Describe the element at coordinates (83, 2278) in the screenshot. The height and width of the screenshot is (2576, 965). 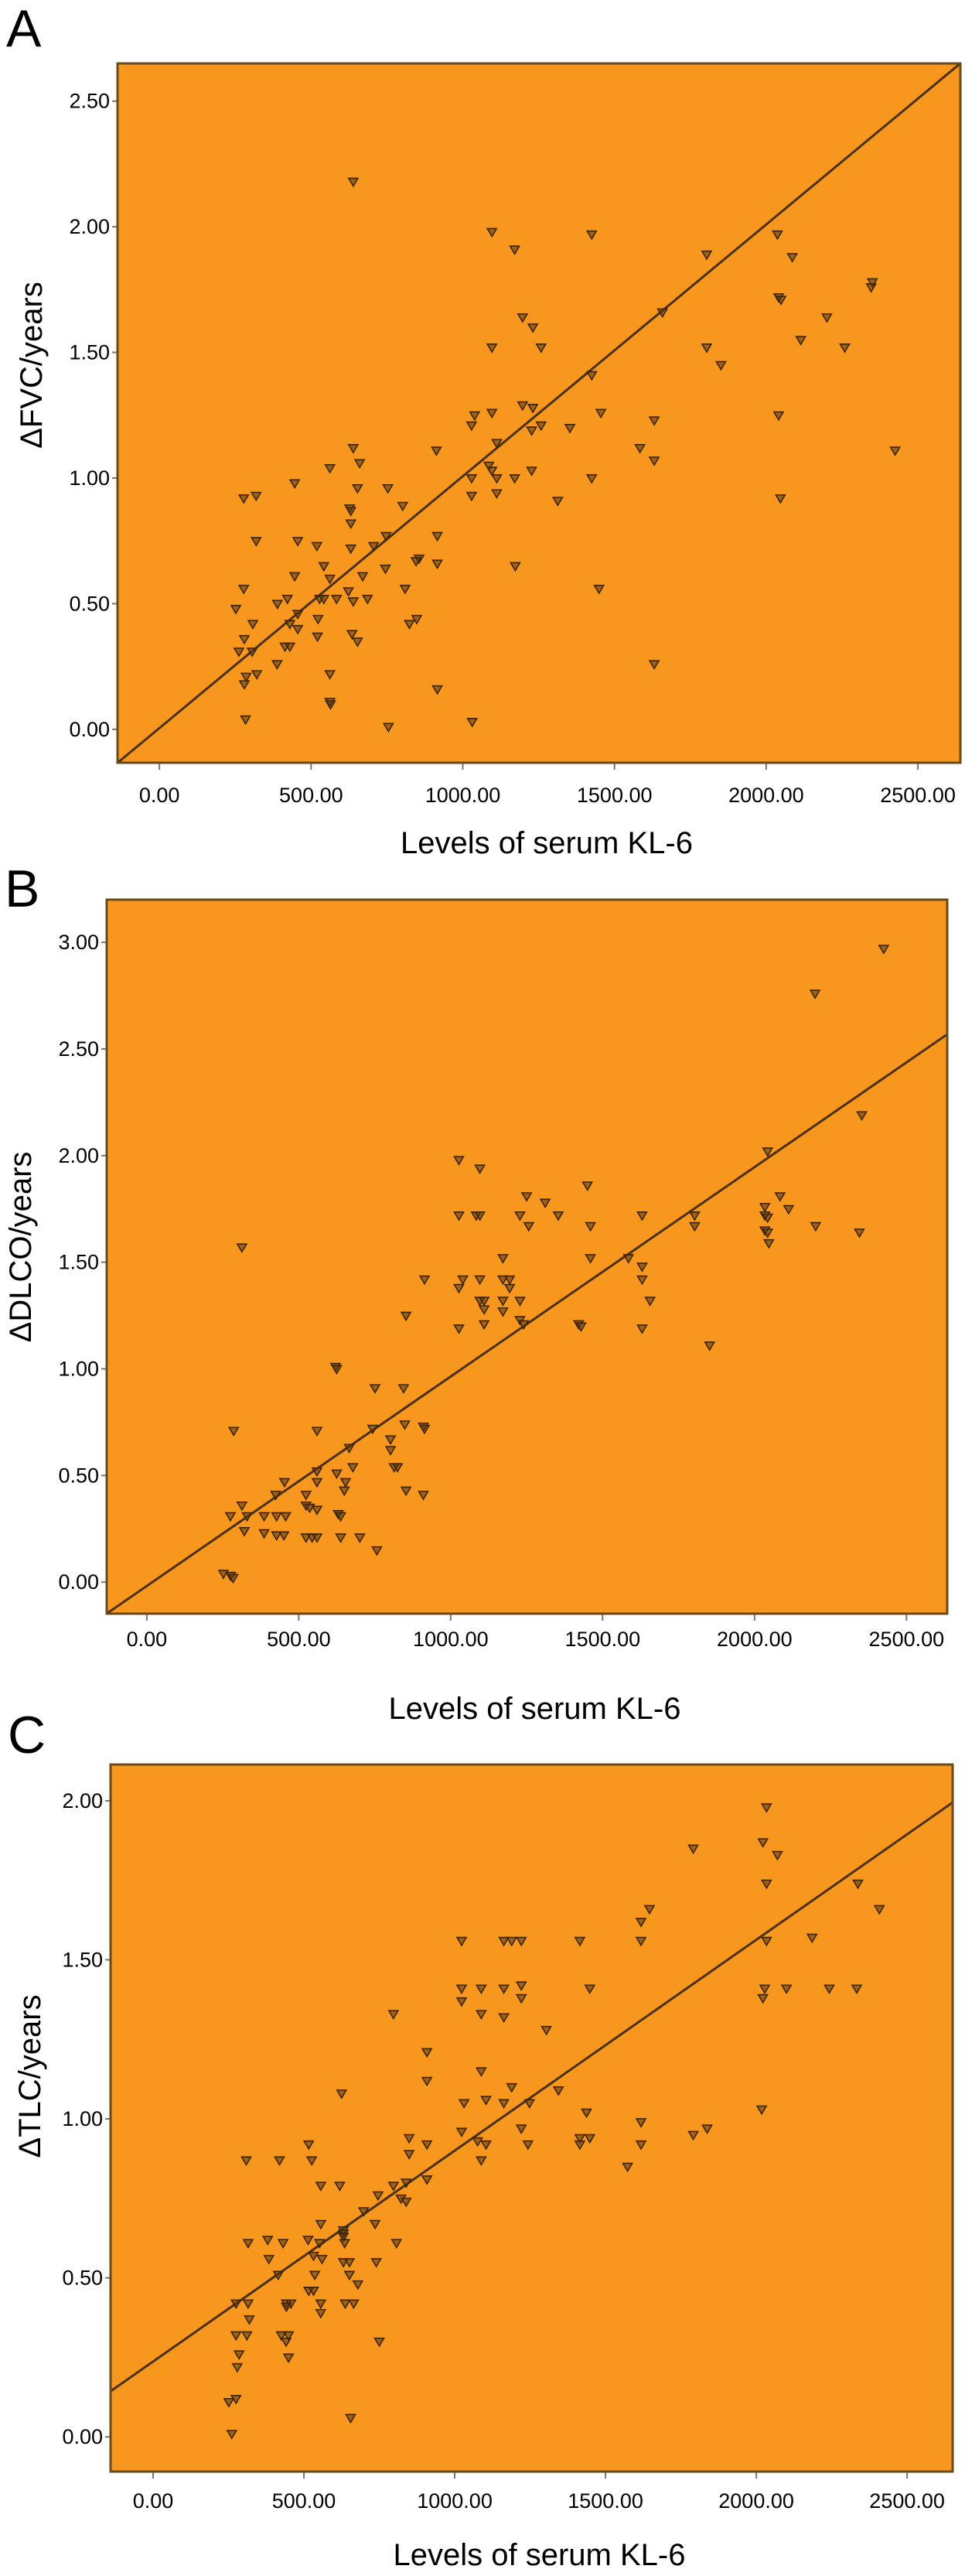
I see `y-tick-label: 0.50` at that location.